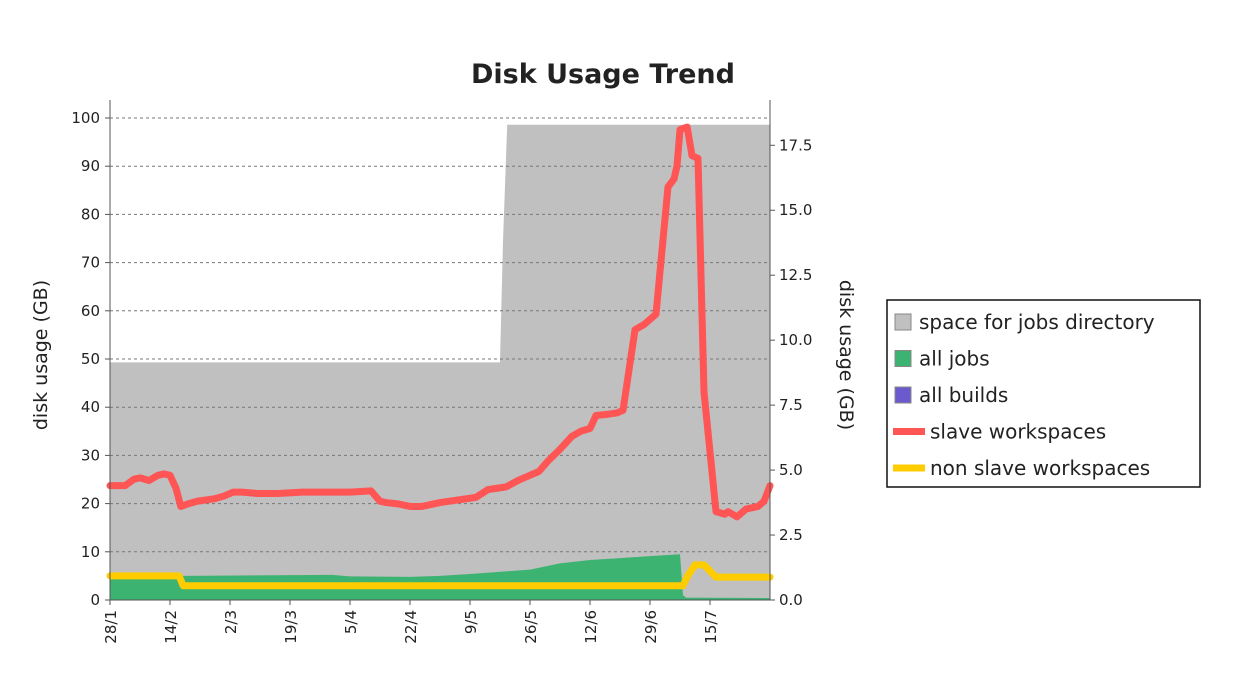  I want to click on left-tick-label-100: 100, so click(85, 118).